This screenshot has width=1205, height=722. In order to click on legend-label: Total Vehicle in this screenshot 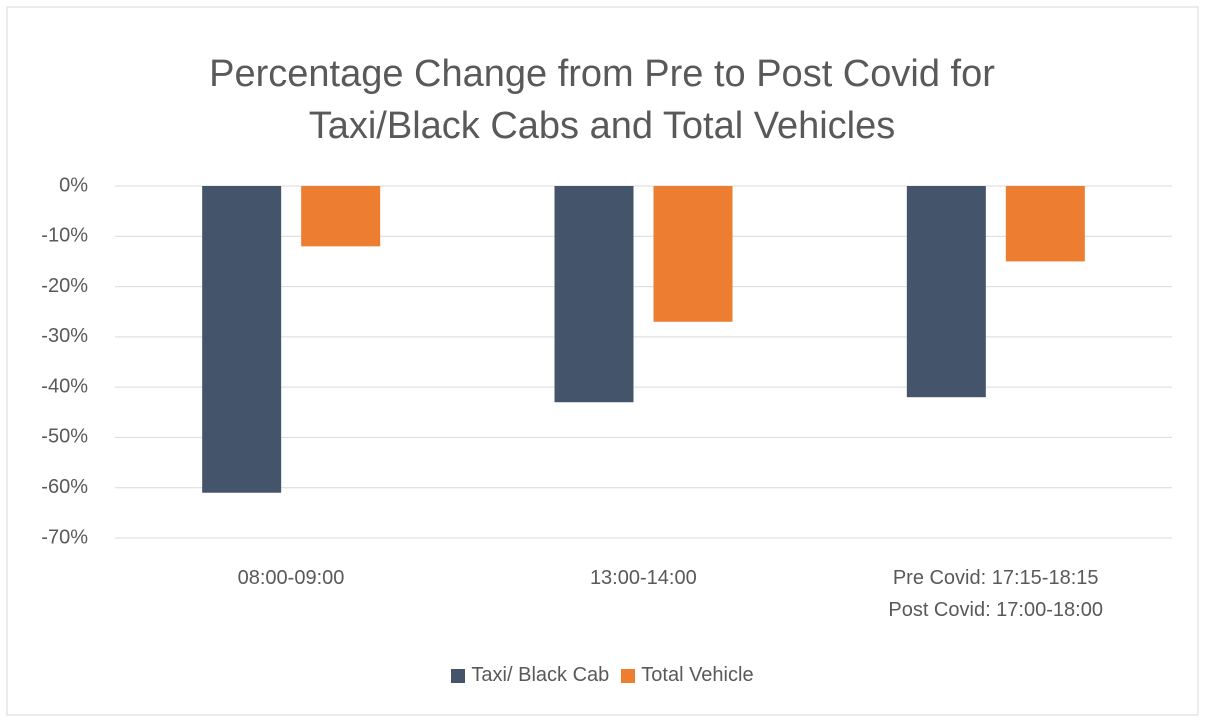, I will do `click(697, 675)`.